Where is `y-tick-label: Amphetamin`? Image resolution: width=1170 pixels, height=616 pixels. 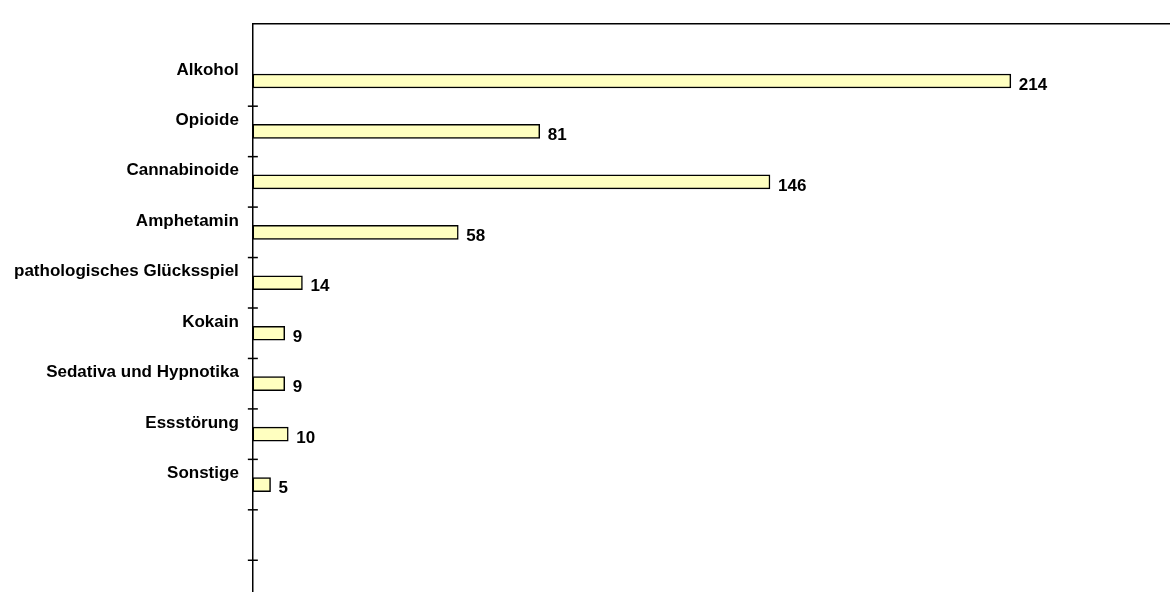
y-tick-label: Amphetamin is located at coordinates (187, 220).